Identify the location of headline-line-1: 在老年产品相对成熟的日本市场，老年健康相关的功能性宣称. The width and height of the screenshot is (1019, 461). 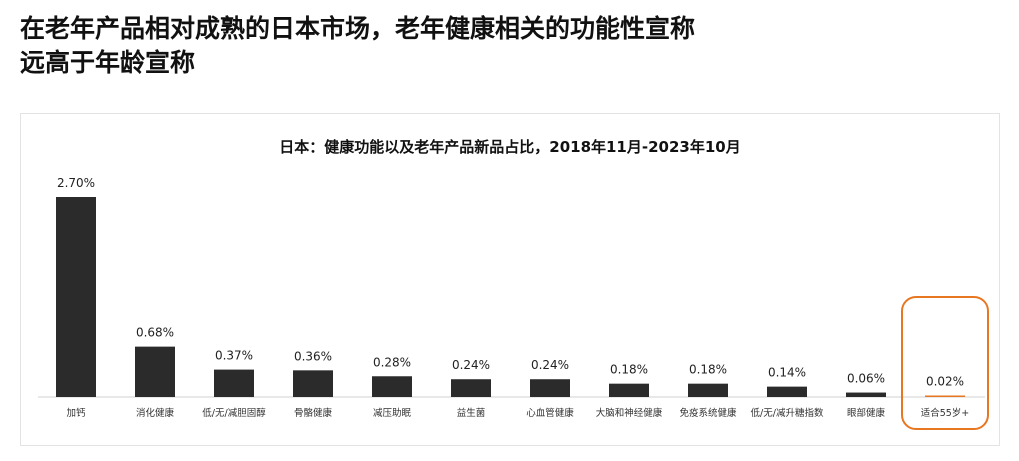
(358, 28).